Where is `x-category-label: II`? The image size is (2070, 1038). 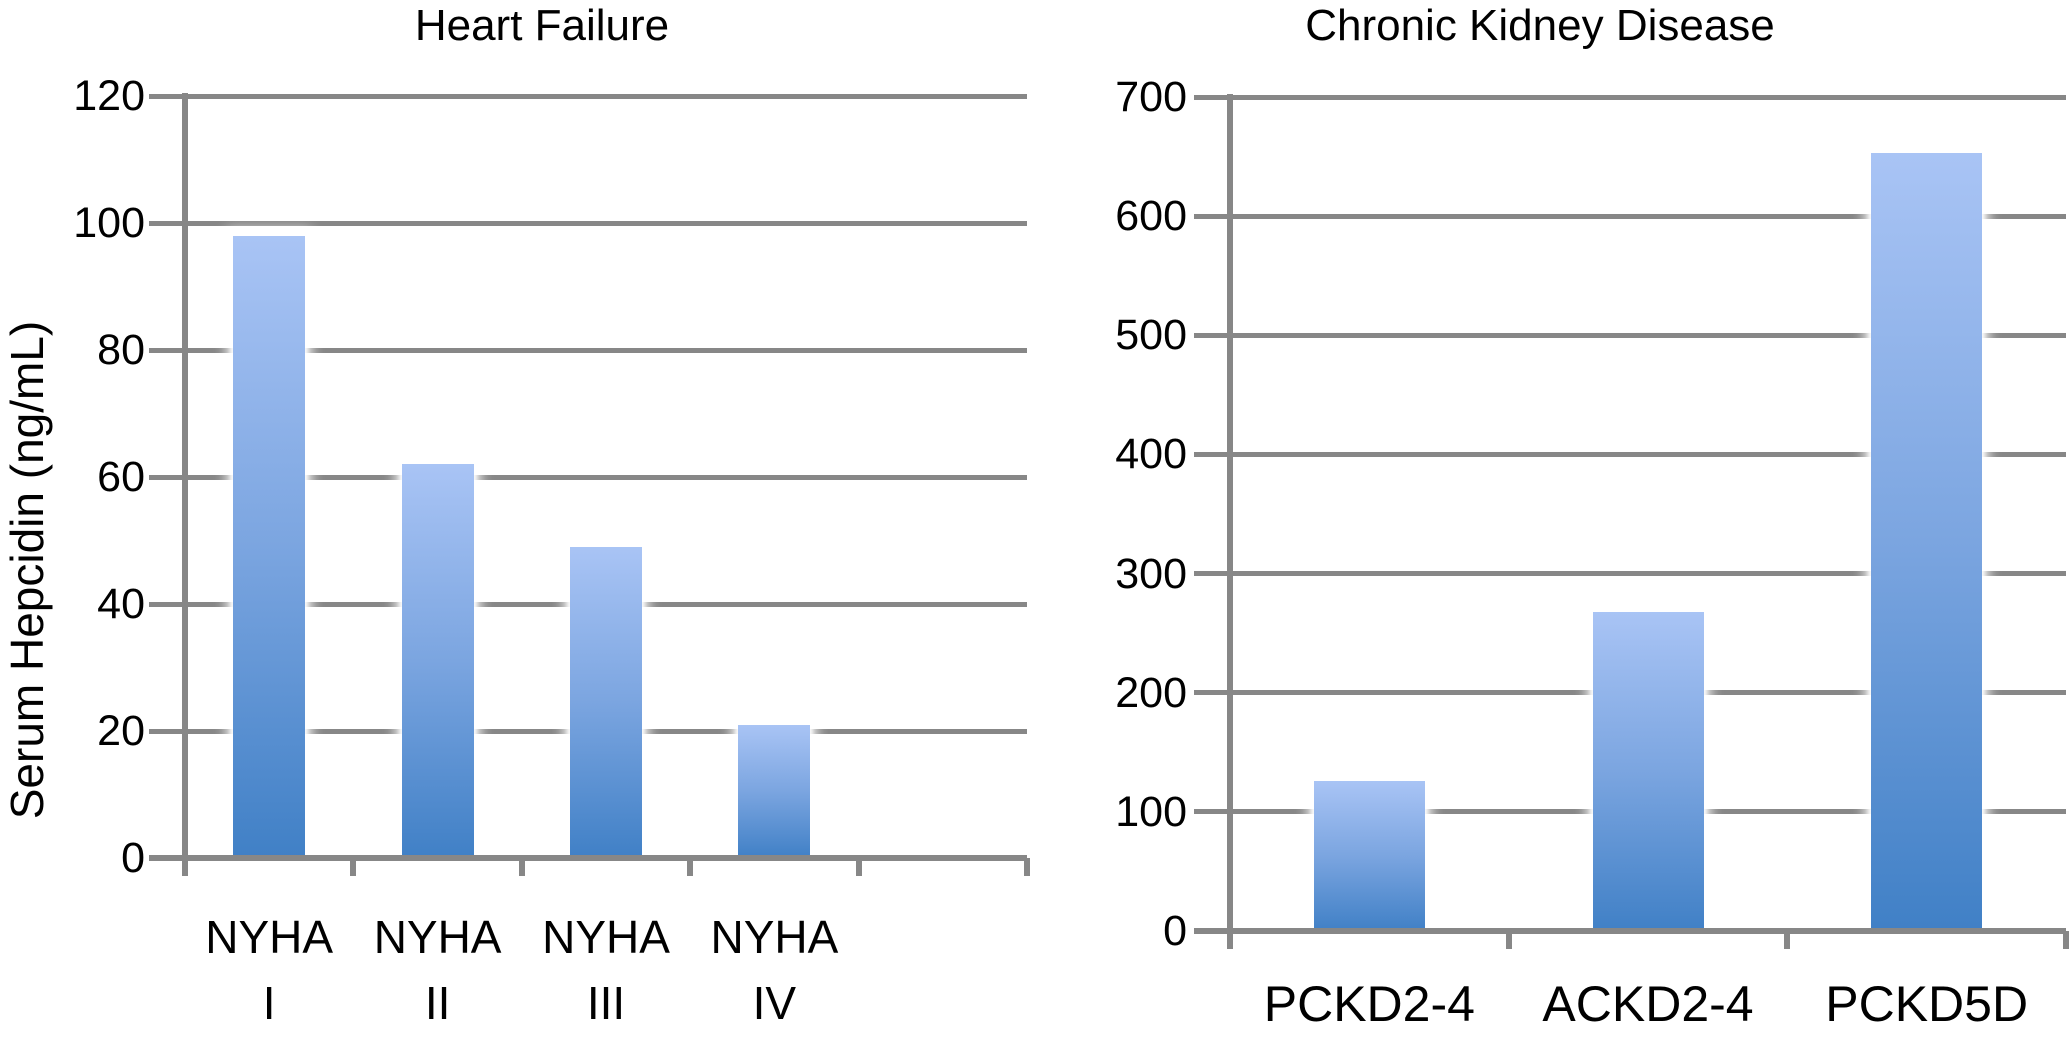 x-category-label: II is located at coordinates (437, 1003).